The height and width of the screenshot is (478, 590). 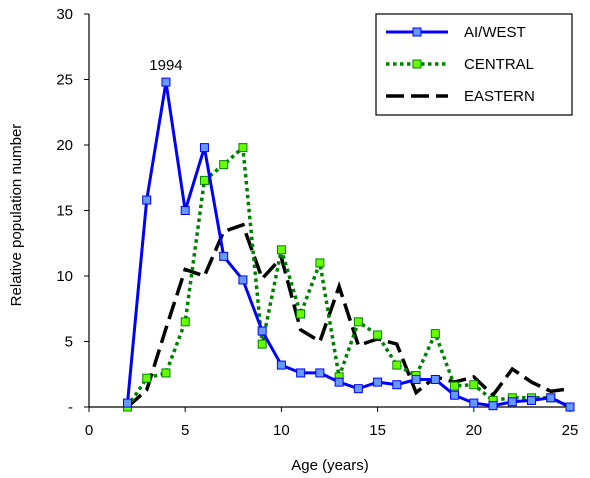 What do you see at coordinates (64, 276) in the screenshot?
I see `y-tick-label: 10` at bounding box center [64, 276].